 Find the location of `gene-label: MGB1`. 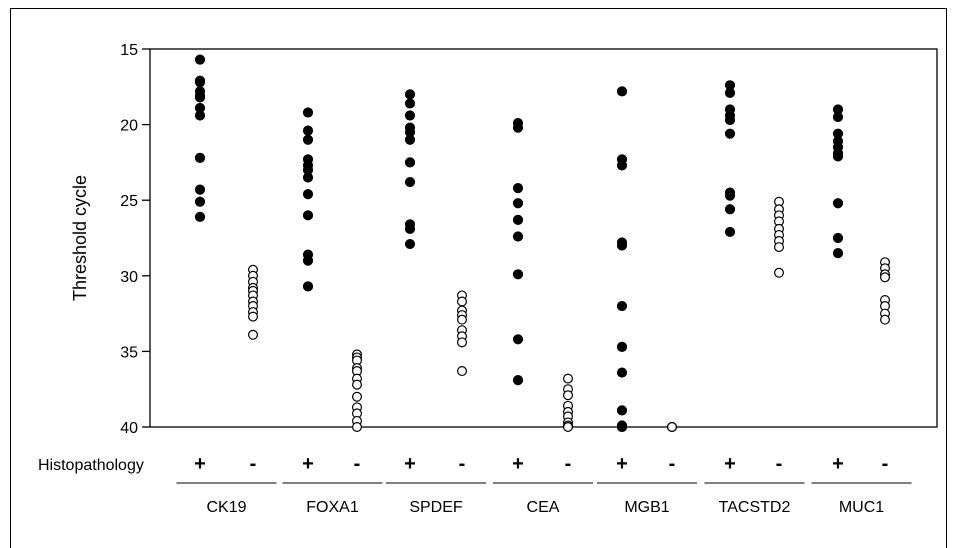

gene-label: MGB1 is located at coordinates (646, 507).